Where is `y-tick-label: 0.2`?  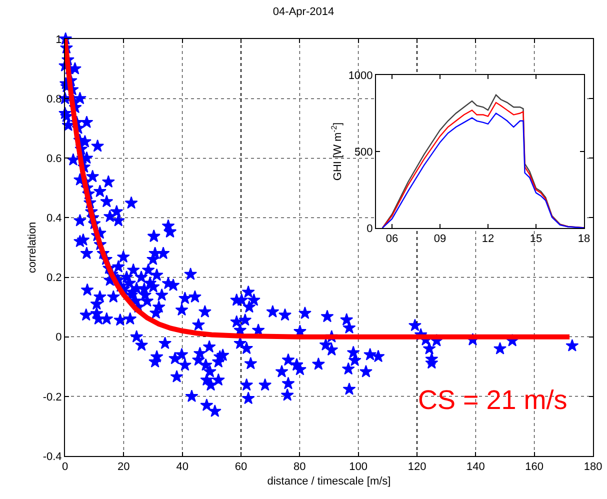 y-tick-label: 0.2 is located at coordinates (54, 278).